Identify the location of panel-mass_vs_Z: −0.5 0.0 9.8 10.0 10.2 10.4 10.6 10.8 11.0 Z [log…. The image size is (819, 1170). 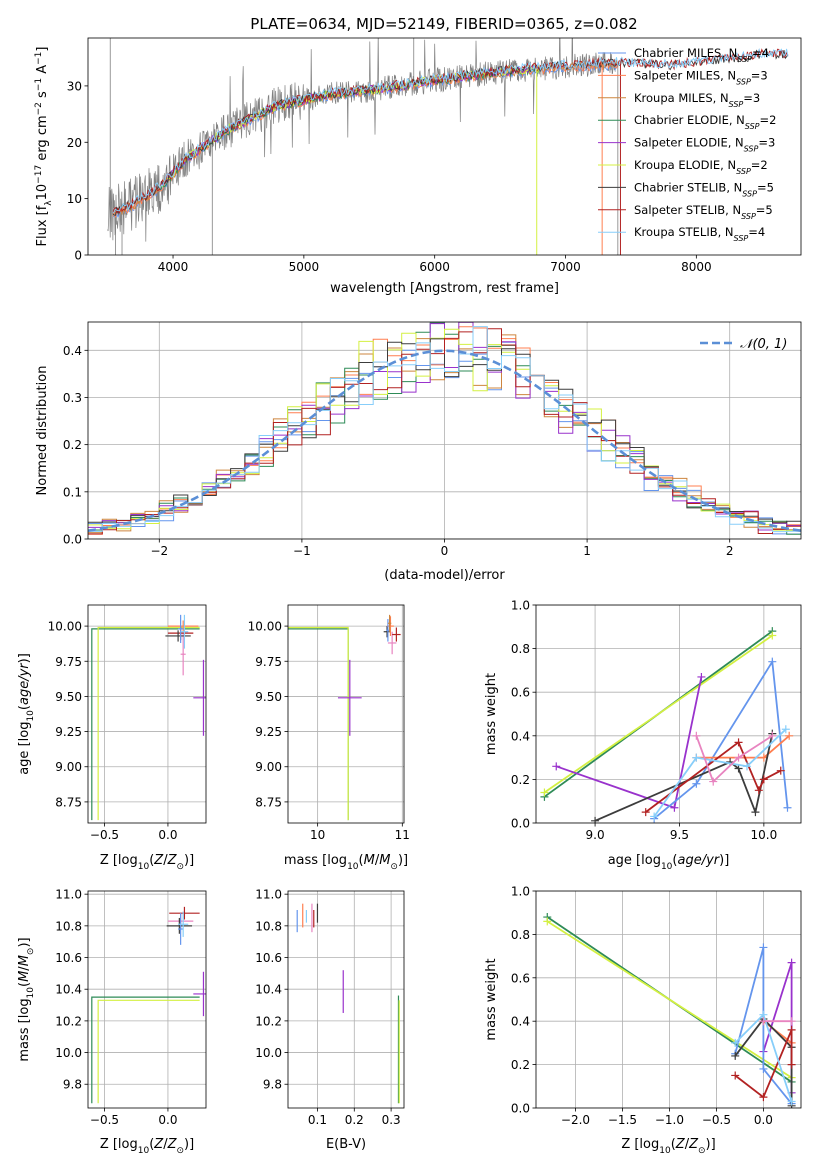
(112, 1022).